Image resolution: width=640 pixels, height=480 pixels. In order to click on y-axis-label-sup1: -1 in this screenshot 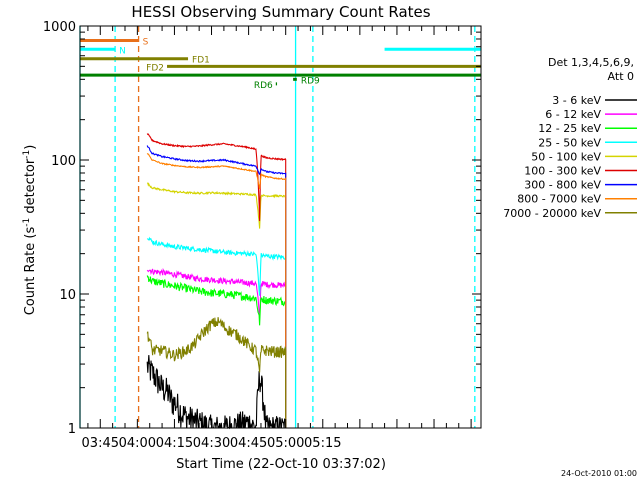, I will do `click(27, 222)`.